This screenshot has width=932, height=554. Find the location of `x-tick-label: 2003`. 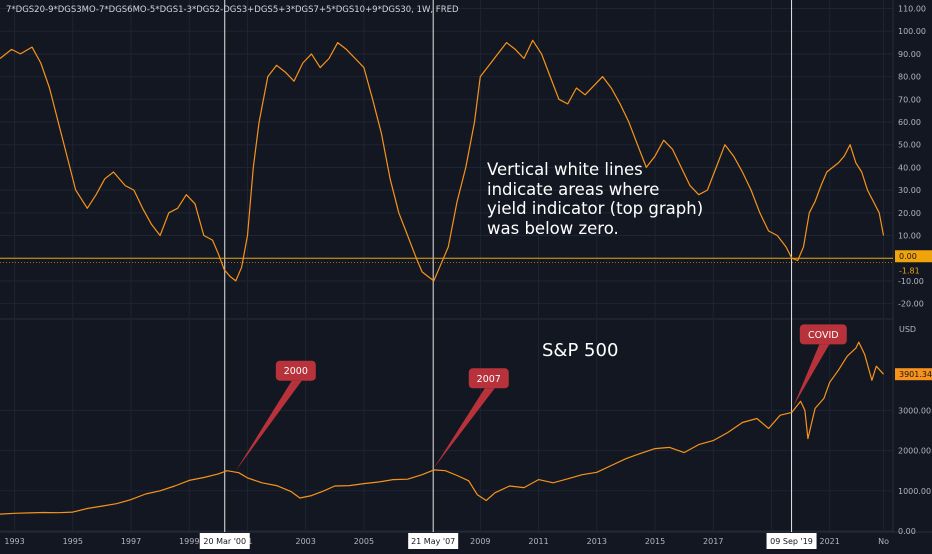

x-tick-label: 2003 is located at coordinates (305, 541).